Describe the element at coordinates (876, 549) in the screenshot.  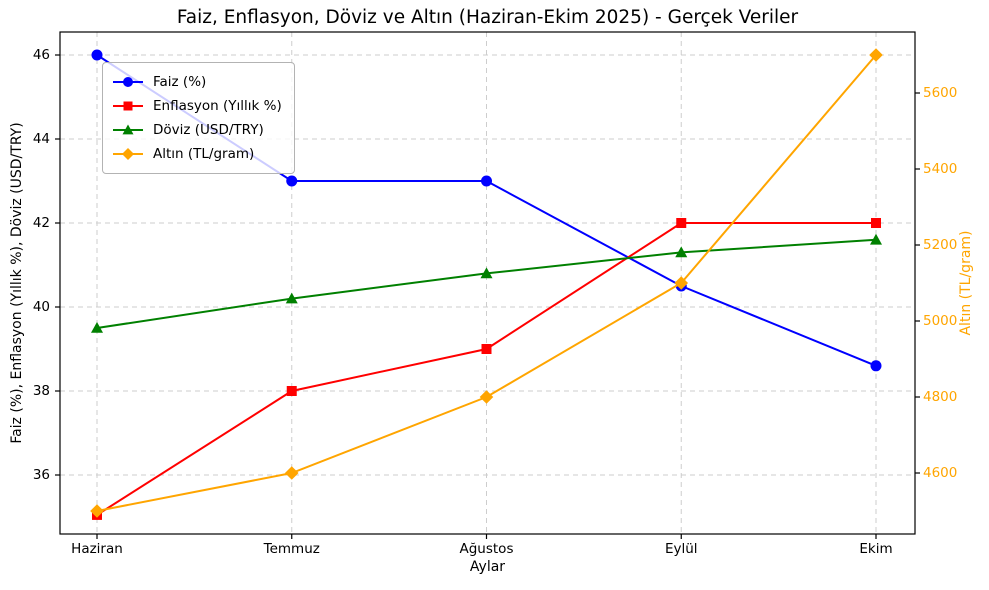
I see `x-tick-label: Ekim` at that location.